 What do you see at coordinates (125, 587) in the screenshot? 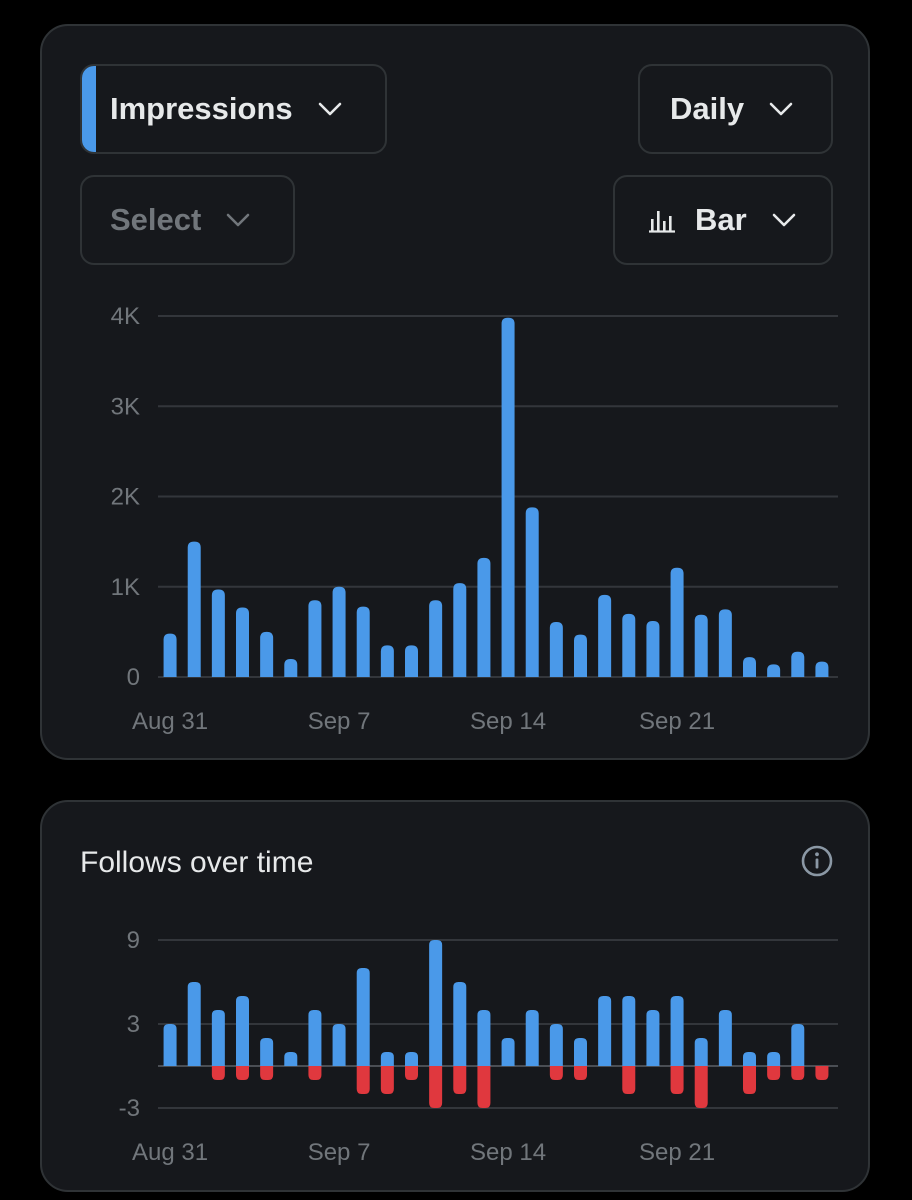
I see `y-tick-label: 1K` at bounding box center [125, 587].